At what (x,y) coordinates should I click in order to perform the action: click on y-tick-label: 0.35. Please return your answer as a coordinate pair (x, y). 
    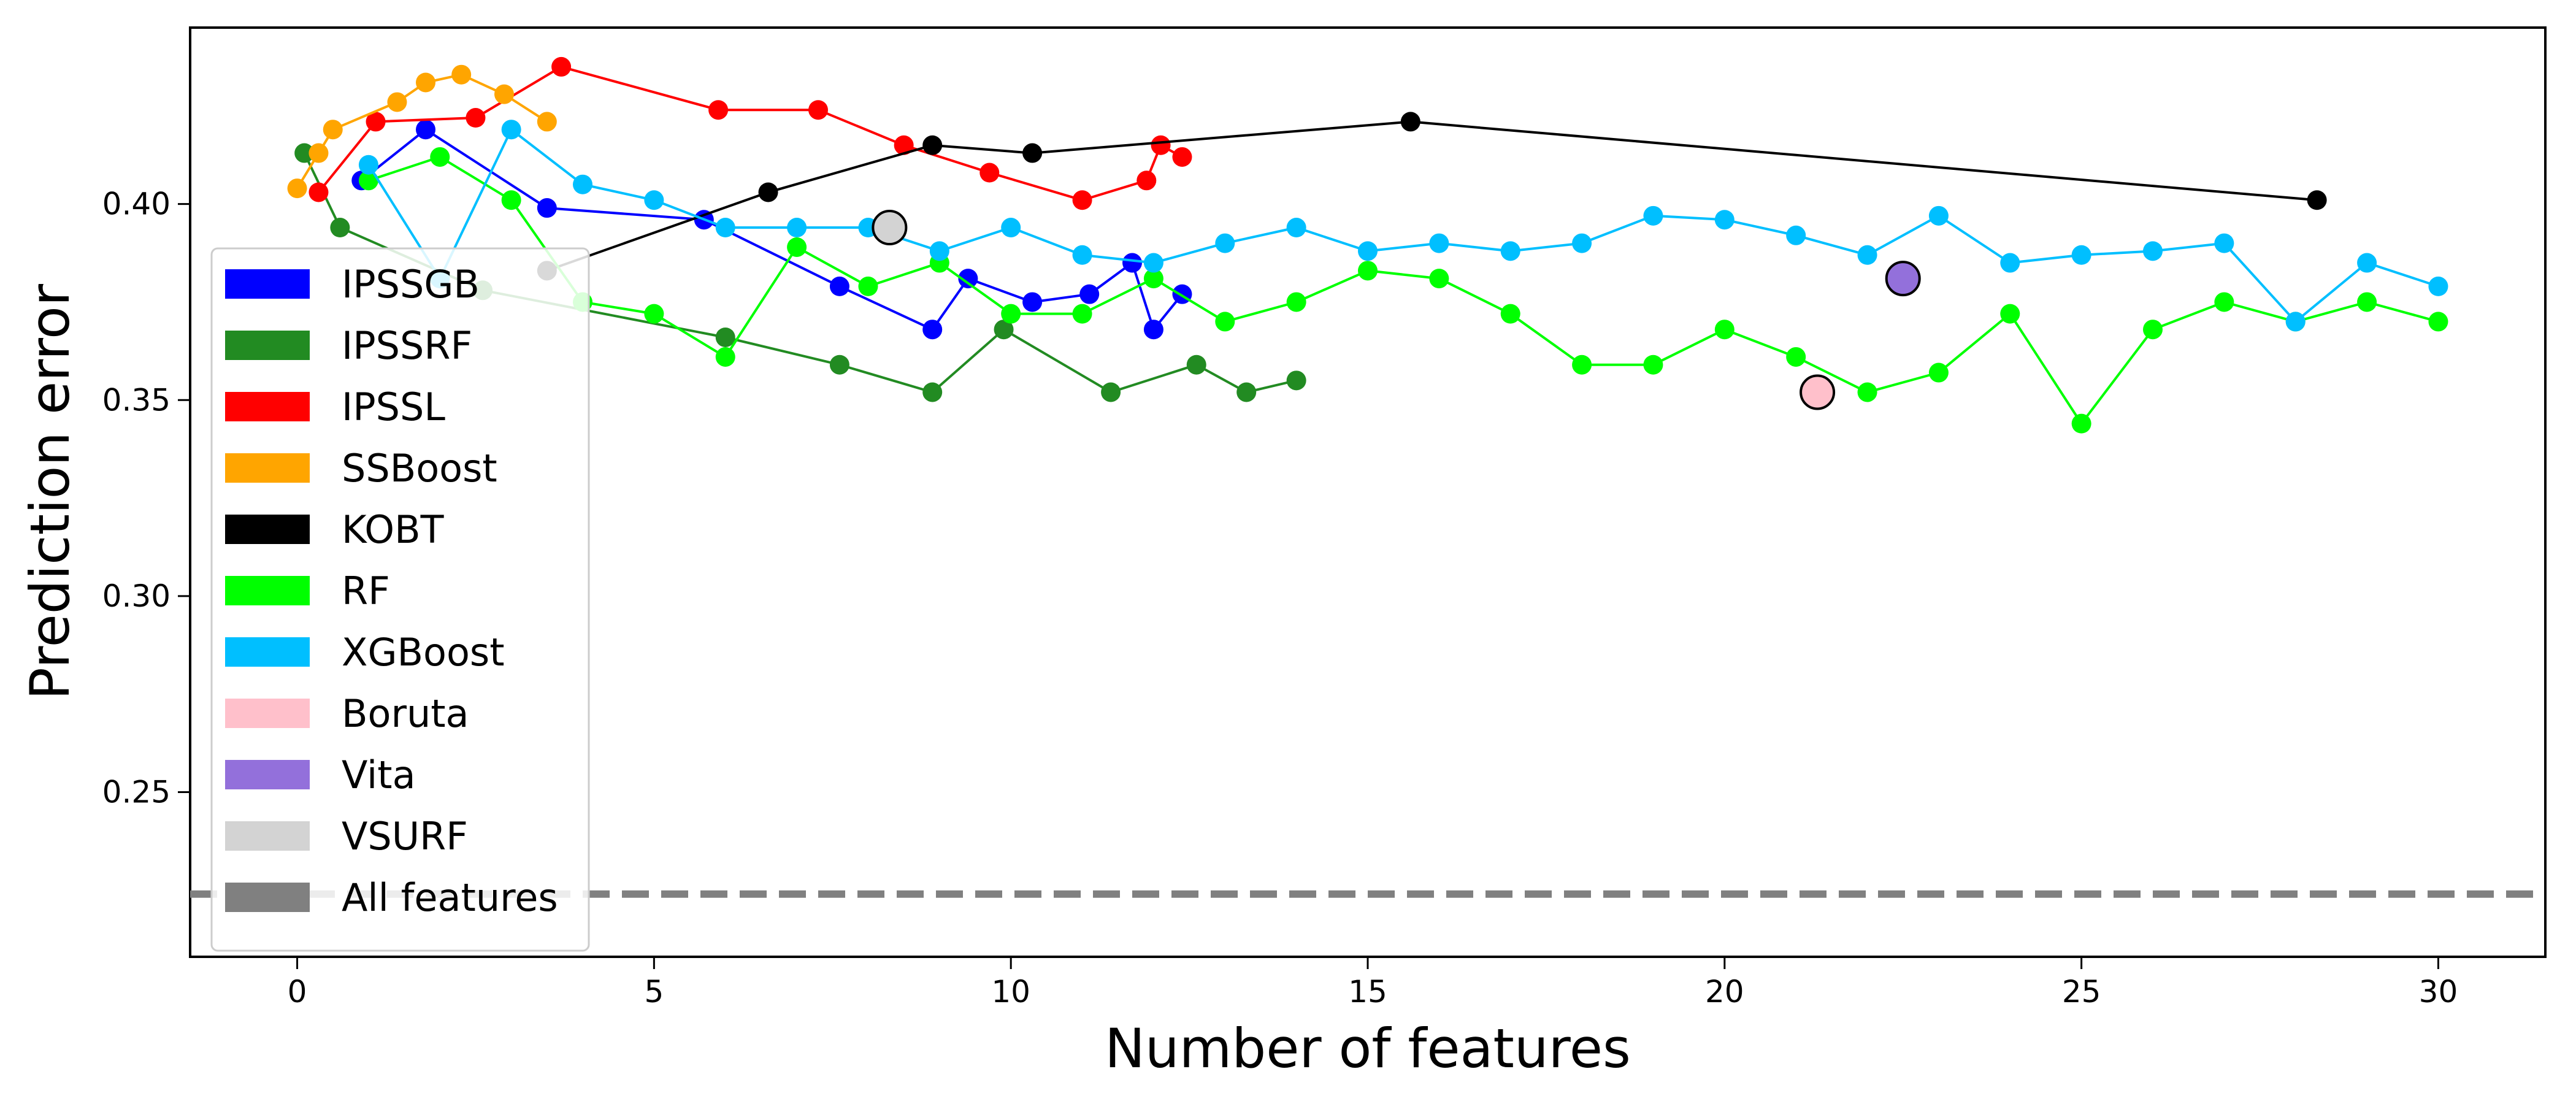
    Looking at the image, I should click on (136, 400).